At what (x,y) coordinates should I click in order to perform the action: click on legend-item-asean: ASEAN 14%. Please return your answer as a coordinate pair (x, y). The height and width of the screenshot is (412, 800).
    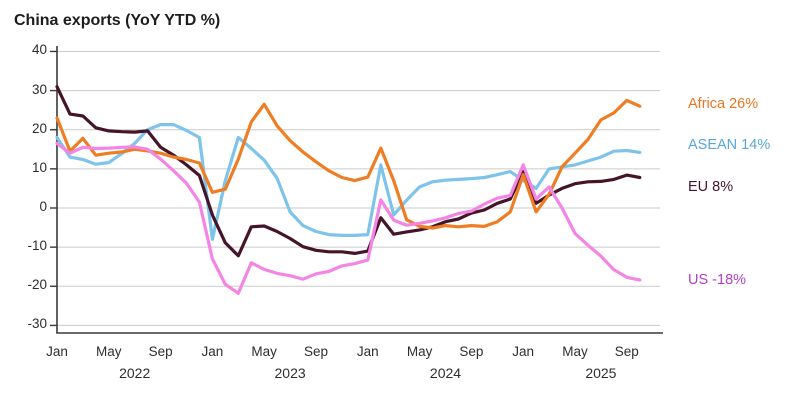
    Looking at the image, I should click on (729, 145).